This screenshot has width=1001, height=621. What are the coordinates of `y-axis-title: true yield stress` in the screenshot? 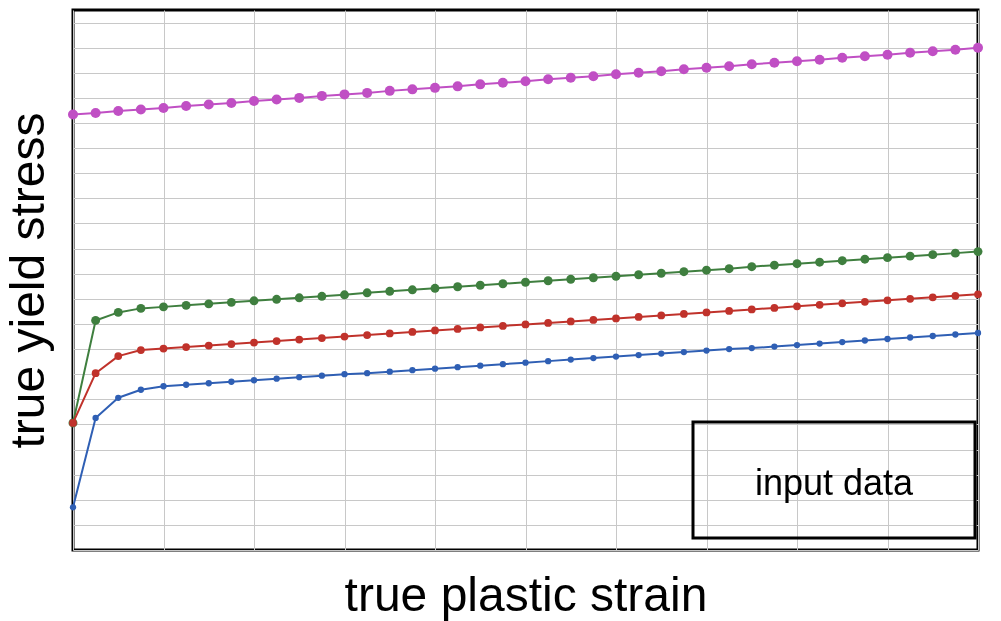 It's located at (27, 280).